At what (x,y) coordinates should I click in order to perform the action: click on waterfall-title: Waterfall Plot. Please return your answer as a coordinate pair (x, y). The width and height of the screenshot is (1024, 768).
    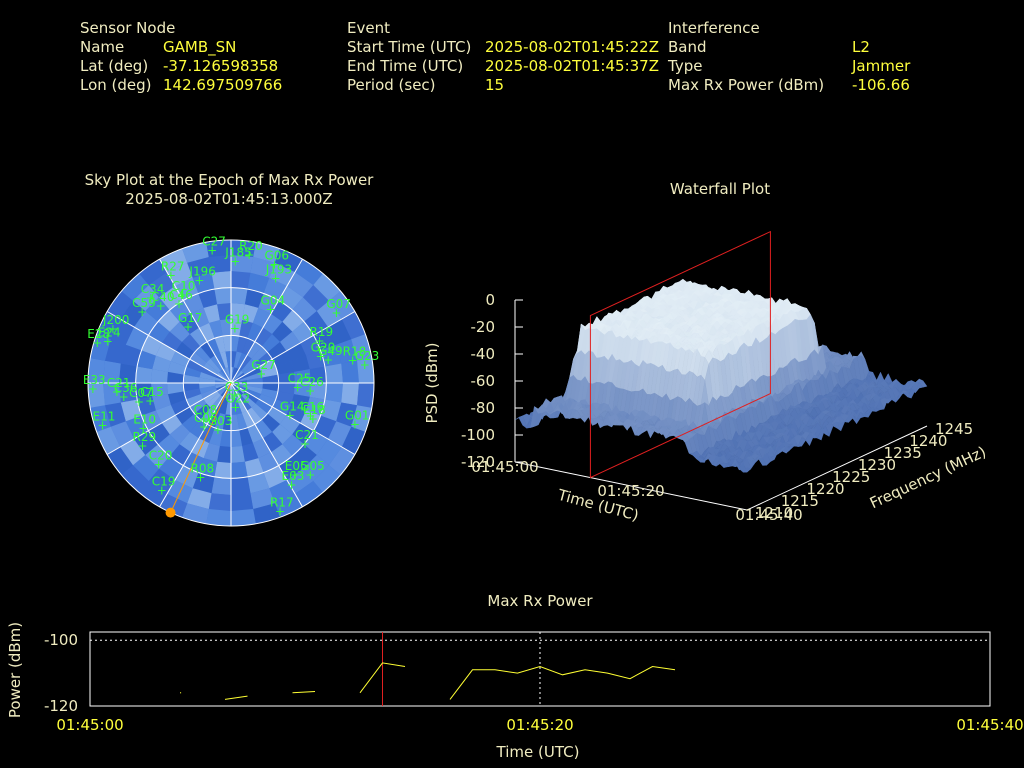
    Looking at the image, I should click on (720, 189).